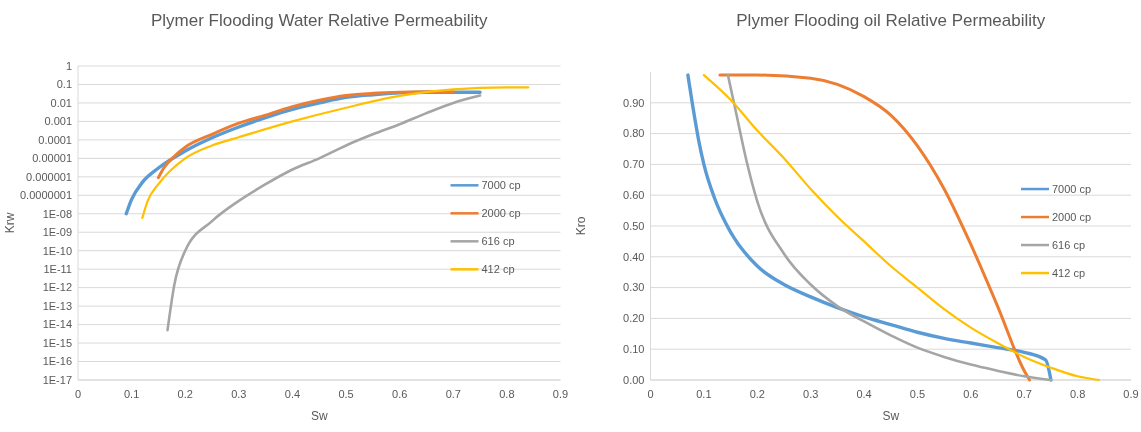 The height and width of the screenshot is (432, 1141). What do you see at coordinates (634, 318) in the screenshot?
I see `y-tick-label: 0.20` at bounding box center [634, 318].